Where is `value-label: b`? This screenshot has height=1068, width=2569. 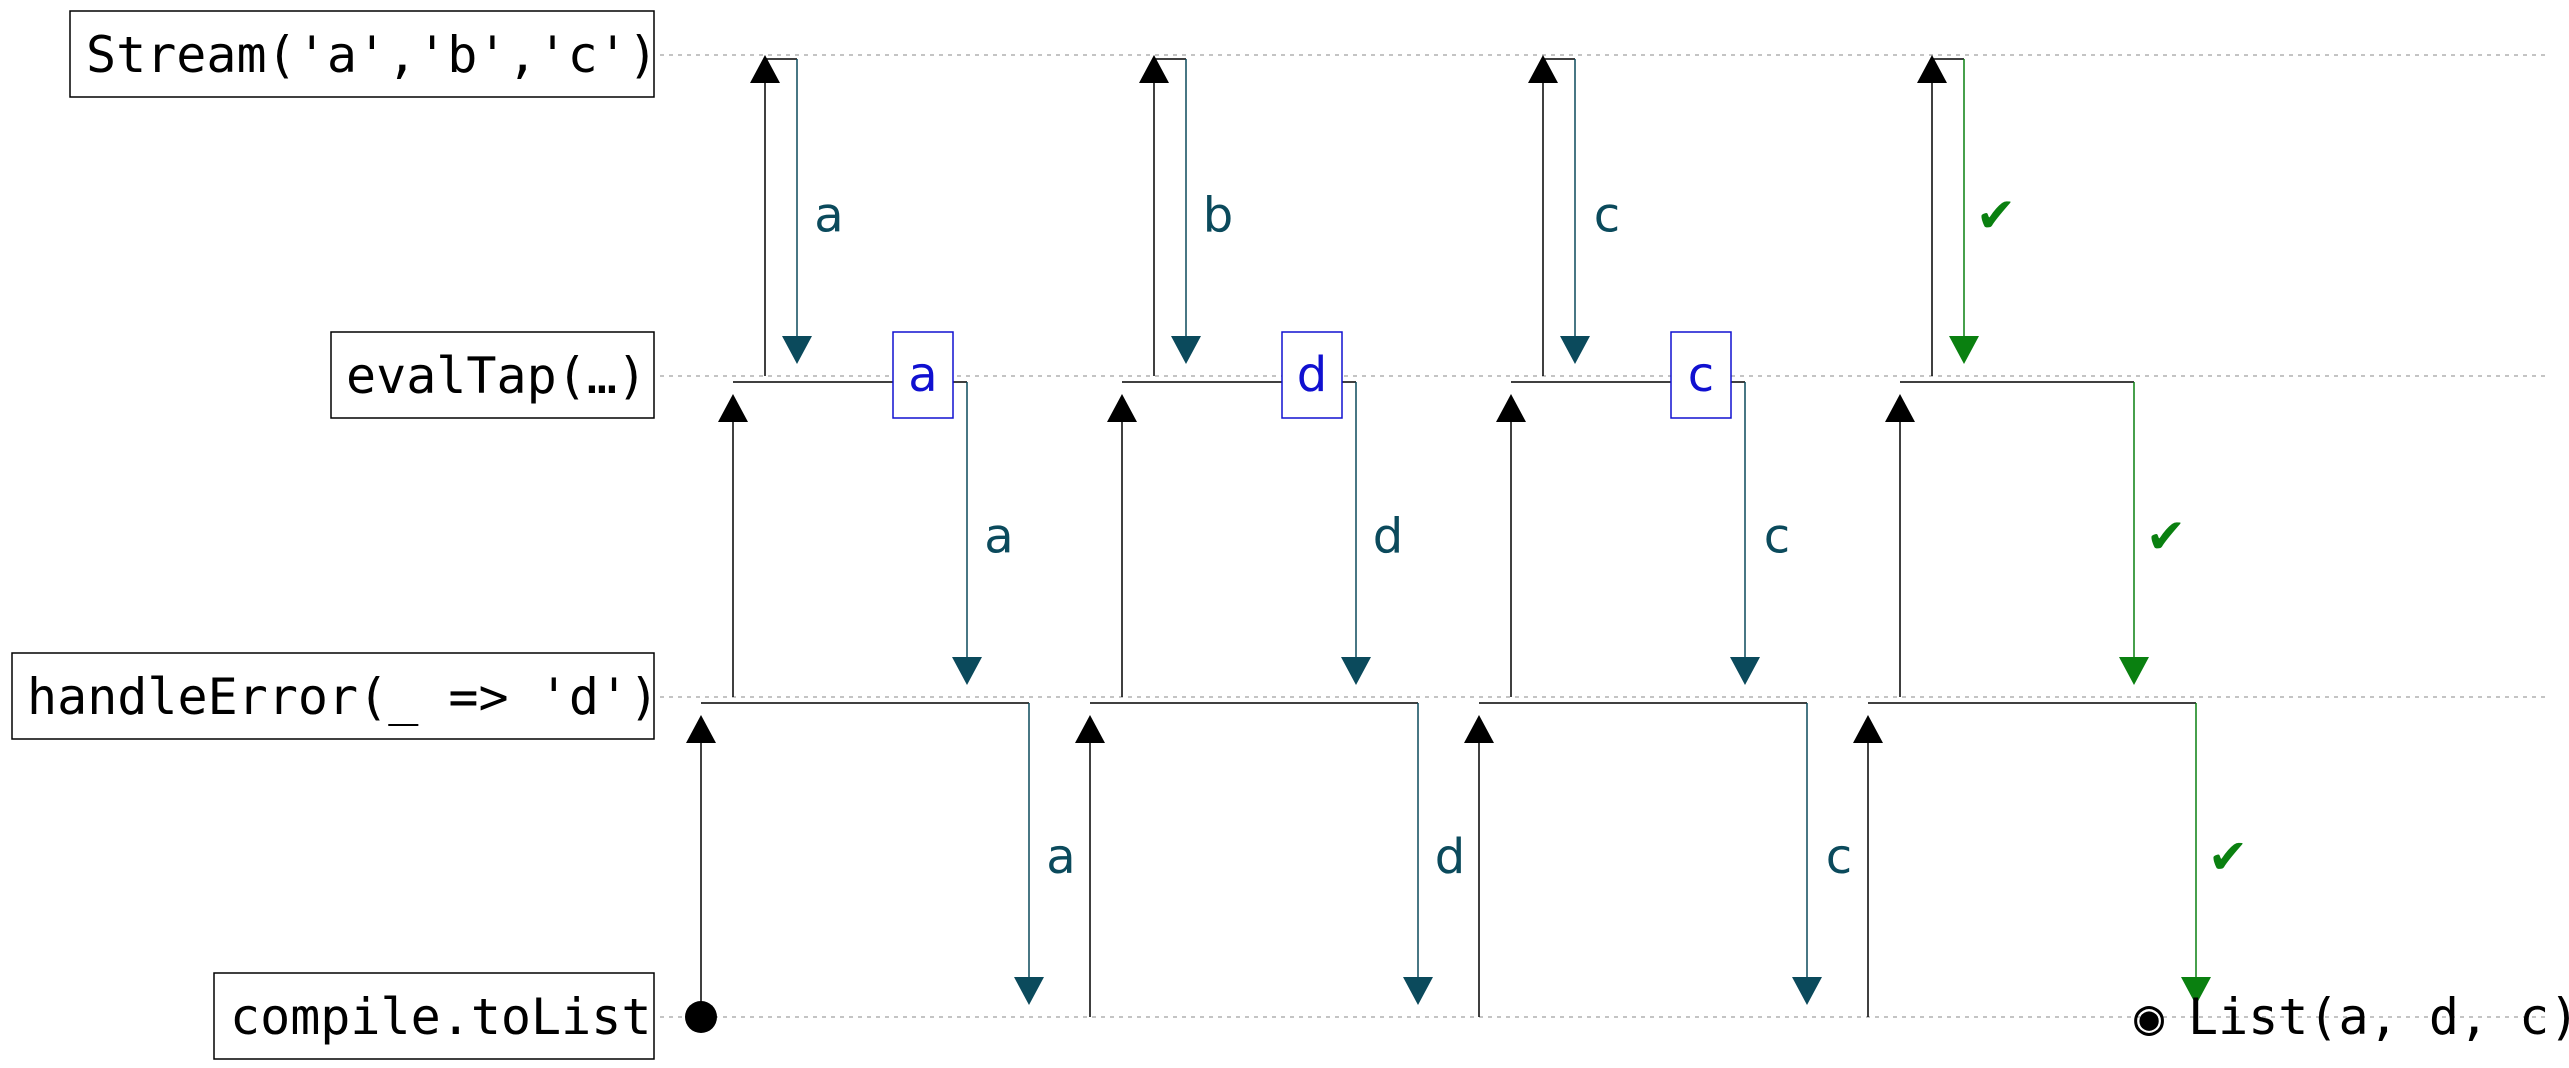 value-label: b is located at coordinates (1218, 216).